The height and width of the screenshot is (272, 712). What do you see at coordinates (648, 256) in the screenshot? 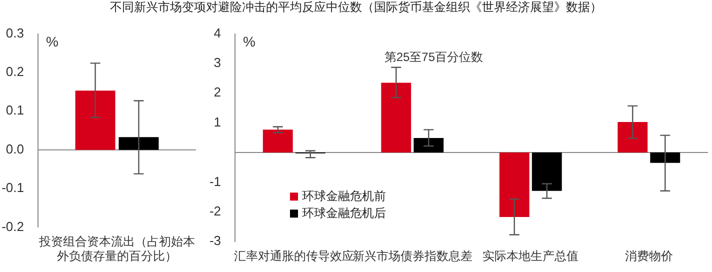
I see `x-tick-label: 消费物价` at bounding box center [648, 256].